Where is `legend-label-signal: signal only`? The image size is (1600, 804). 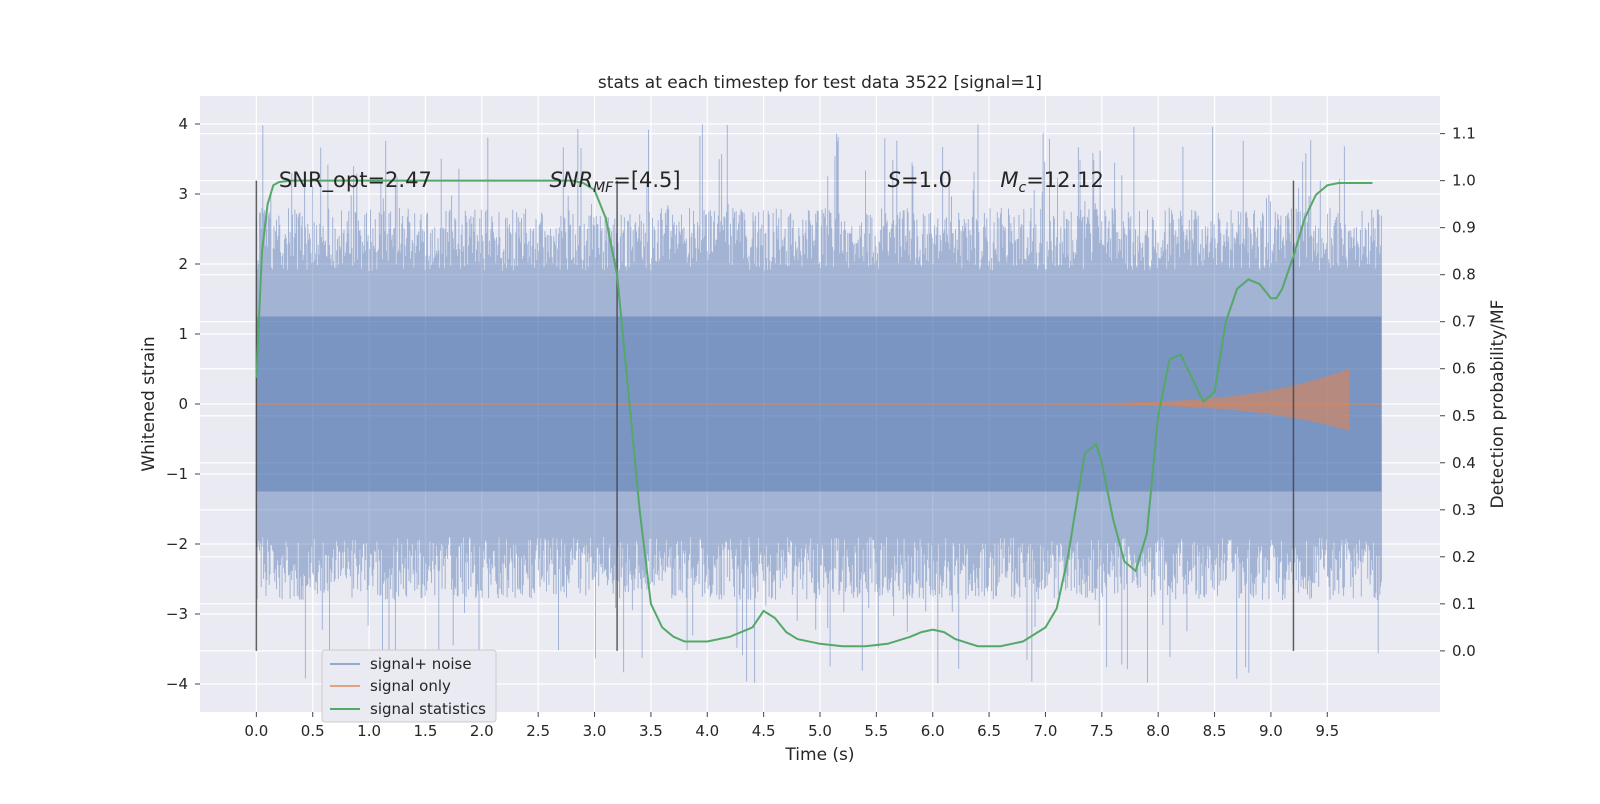 legend-label-signal: signal only is located at coordinates (410, 686).